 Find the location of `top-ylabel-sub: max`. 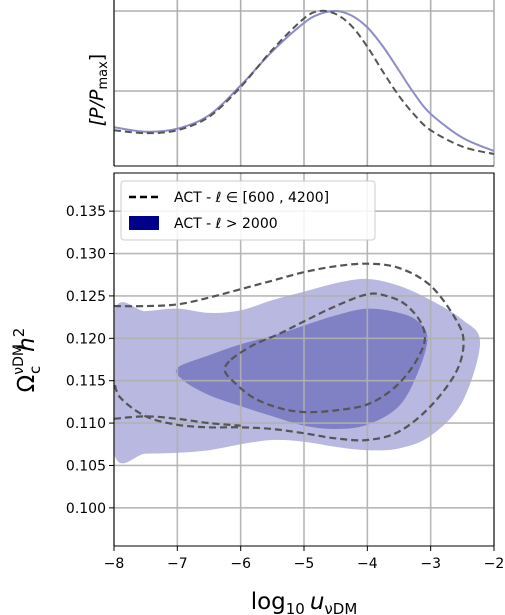

top-ylabel-sub: max is located at coordinates (103, 75).